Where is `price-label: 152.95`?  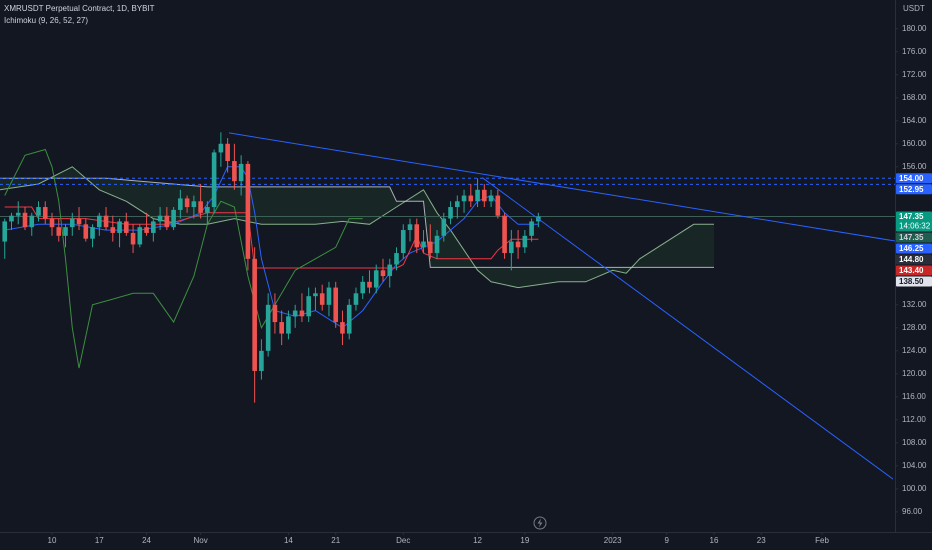
price-label: 152.95 is located at coordinates (911, 189).